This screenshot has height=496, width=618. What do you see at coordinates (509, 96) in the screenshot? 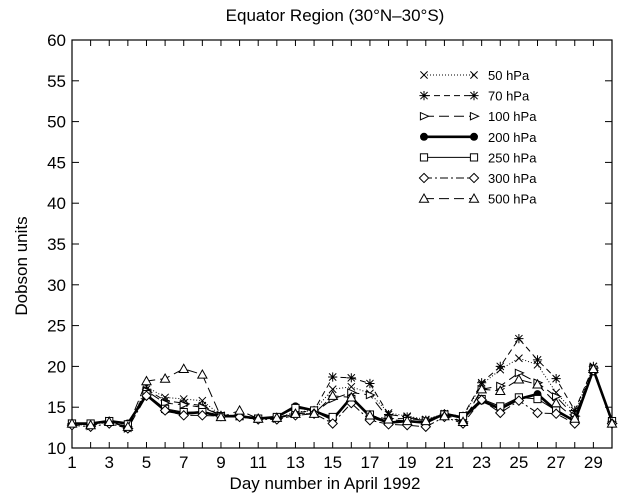
I see `legend-label-1: 70 hPa` at bounding box center [509, 96].